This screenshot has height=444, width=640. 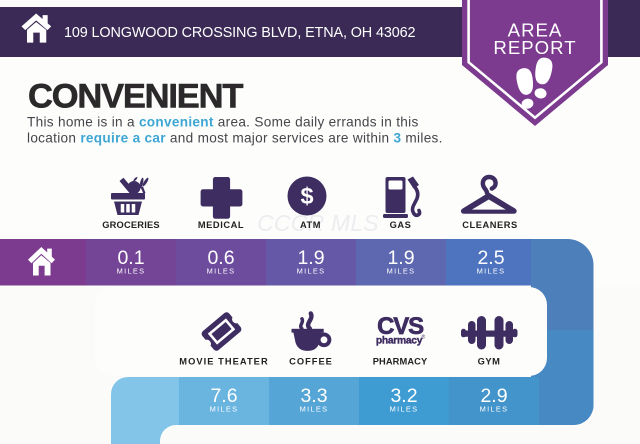 I want to click on svg-text: 2.5, so click(x=490, y=258).